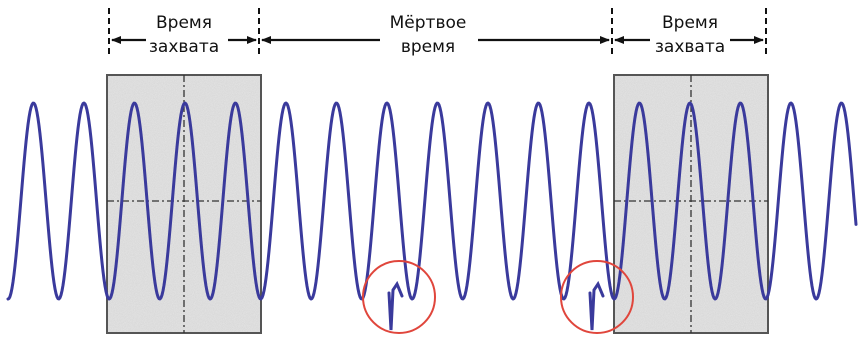 The height and width of the screenshot is (349, 864). Describe the element at coordinates (184, 204) in the screenshot. I see `capture-window-left` at that location.